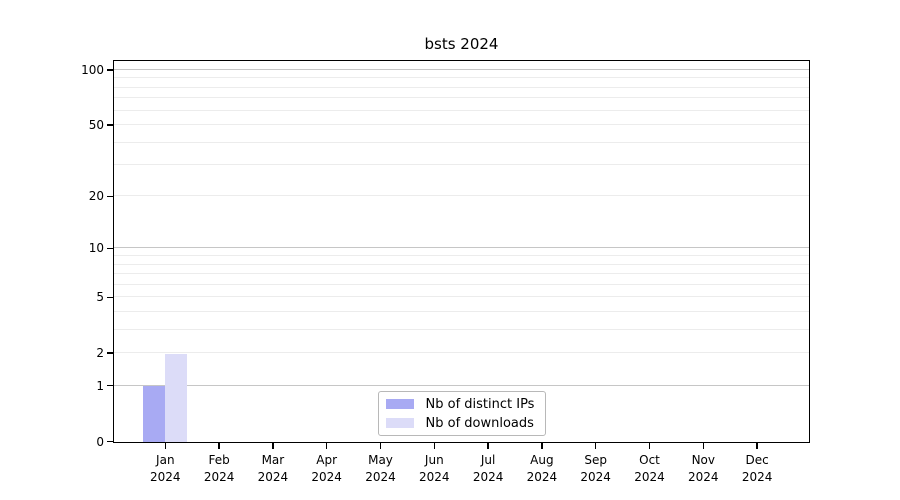  I want to click on y-tick-label: 20, so click(96, 196).